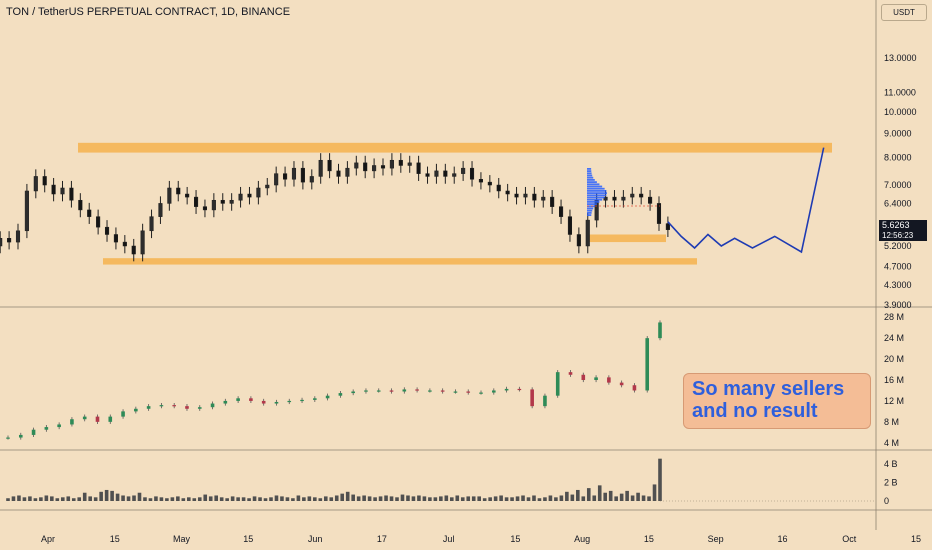  I want to click on volume-tick-label: 2 B, so click(891, 483).